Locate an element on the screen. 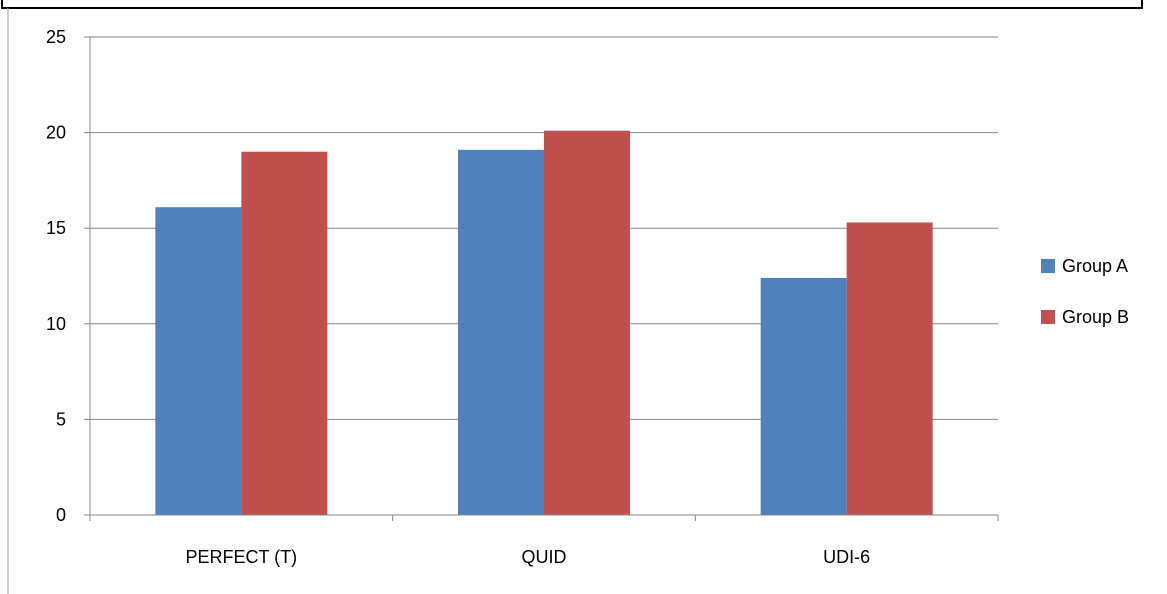 The width and height of the screenshot is (1167, 594). x-category-labels: PERFECT (T) QUID UDI-6 is located at coordinates (527, 557).